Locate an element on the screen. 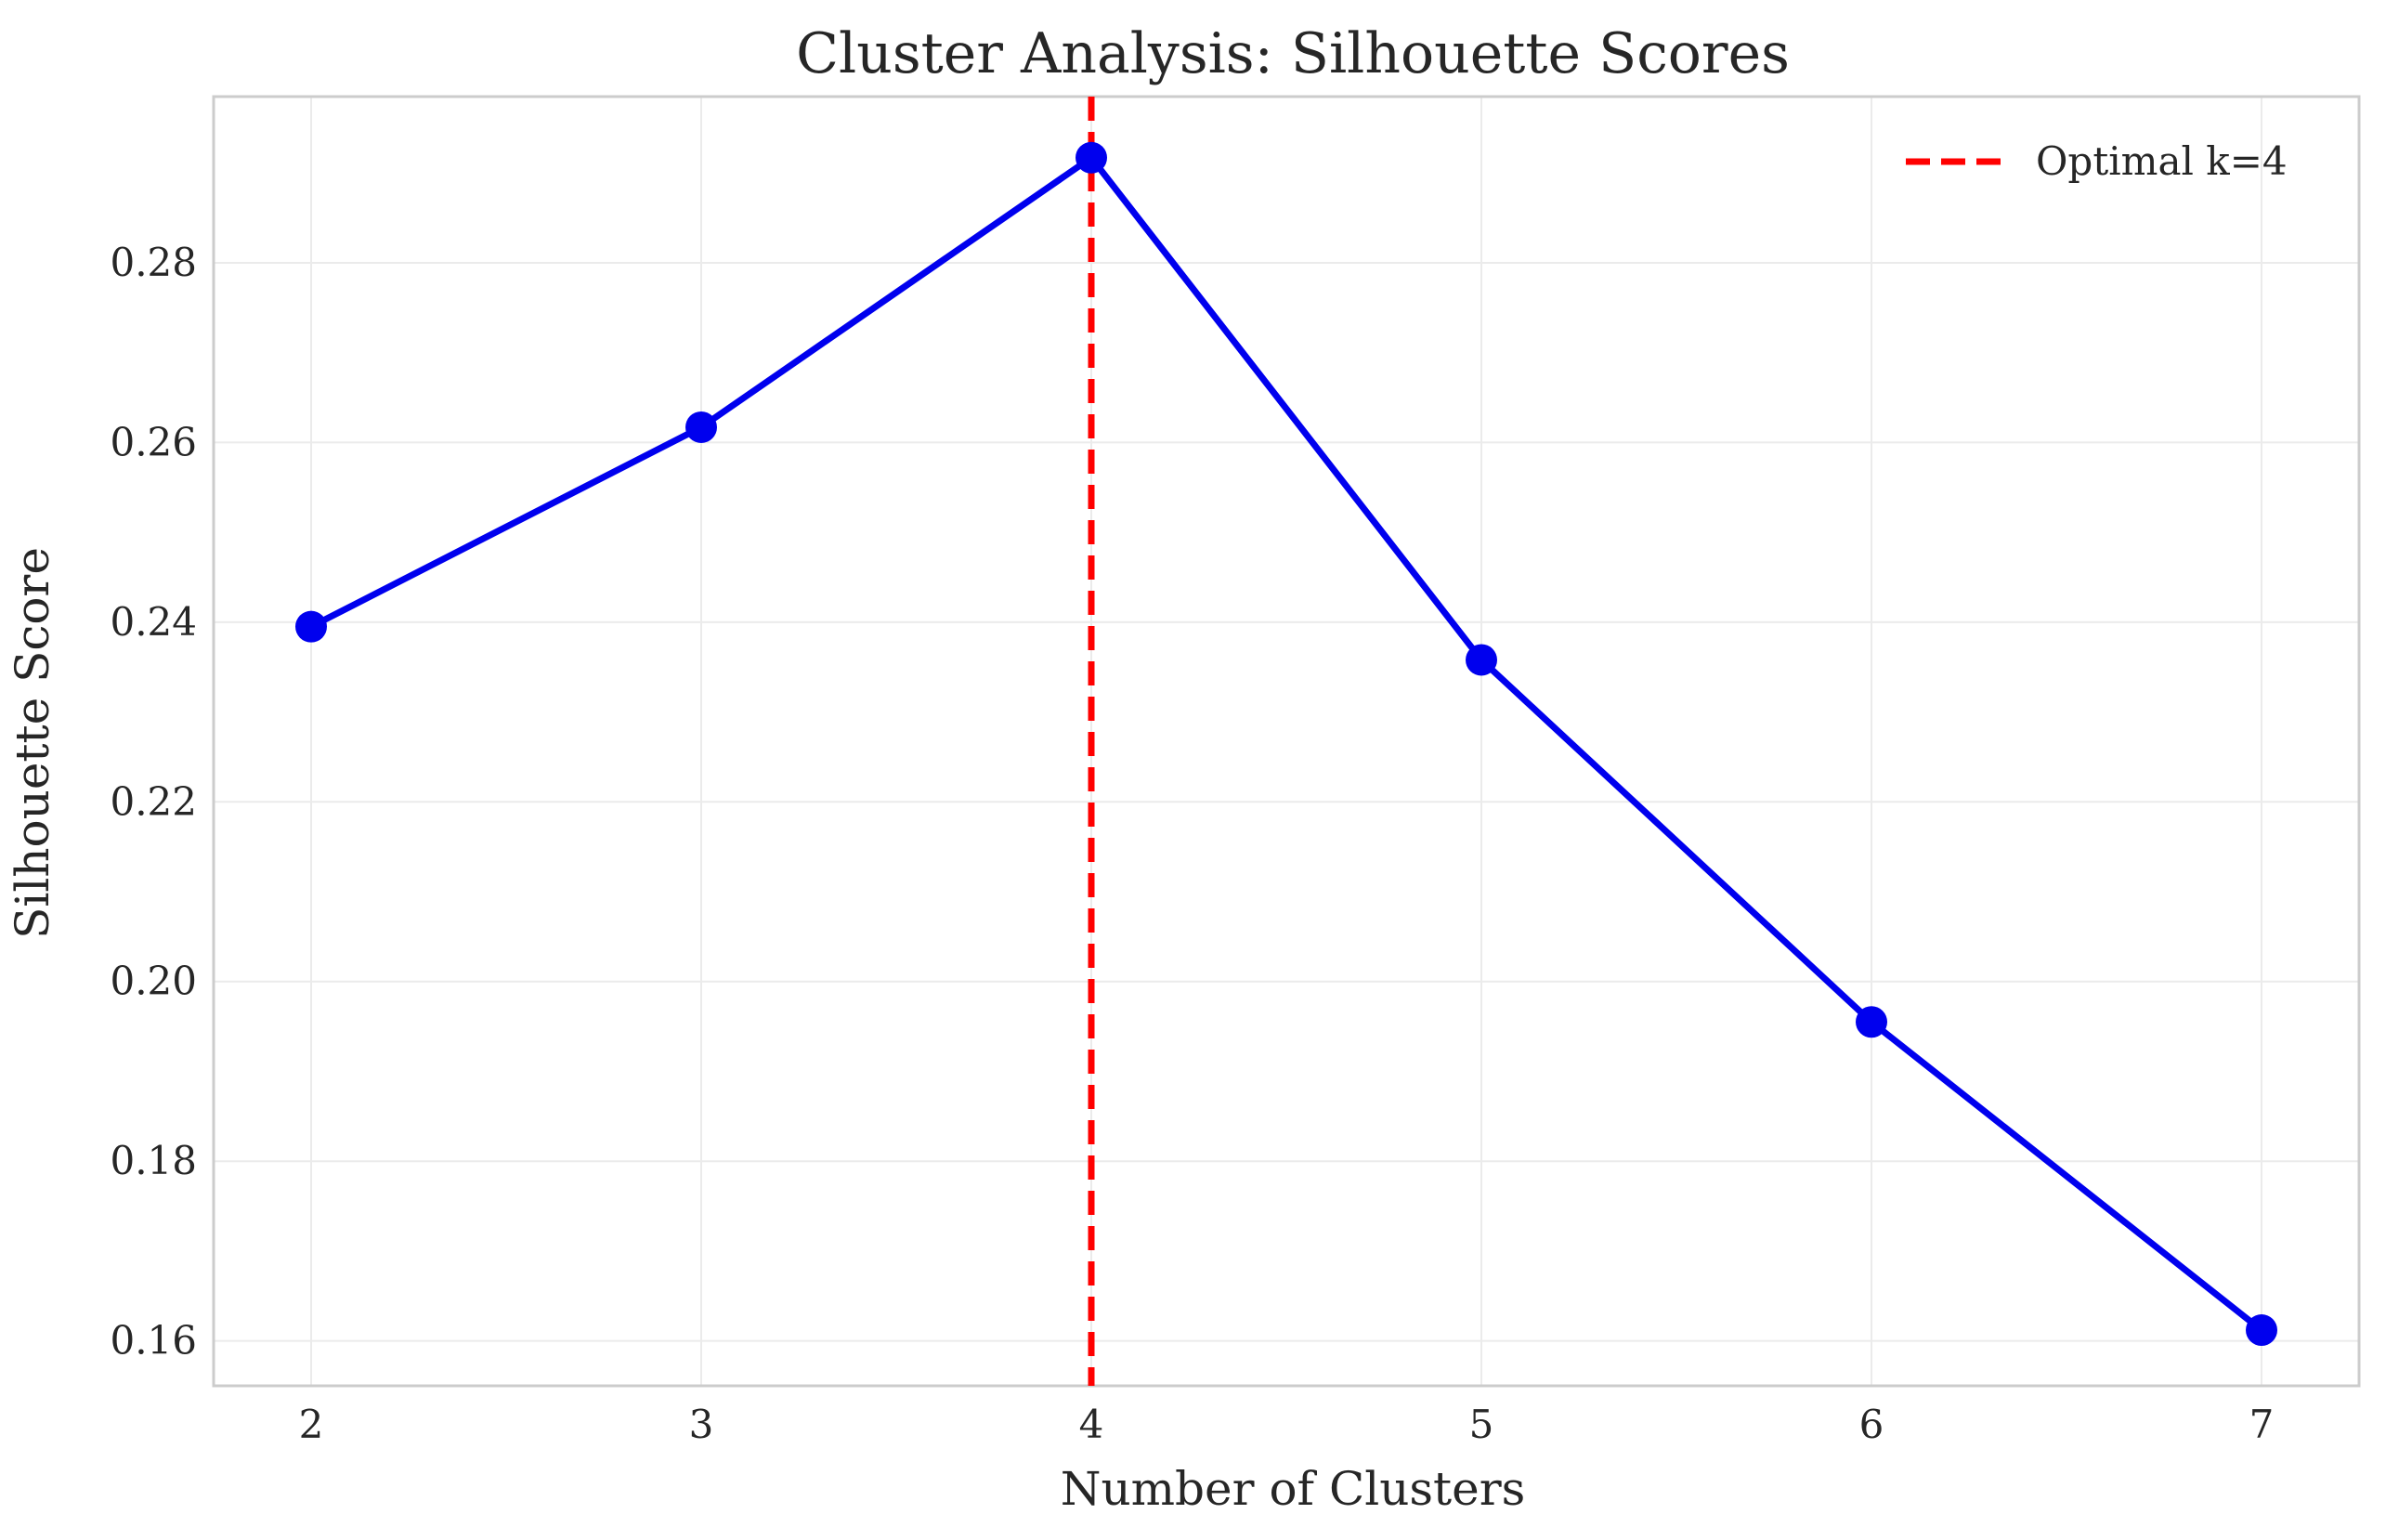 The width and height of the screenshot is (2399, 1540). x-tick-label: 4 is located at coordinates (1092, 1424).